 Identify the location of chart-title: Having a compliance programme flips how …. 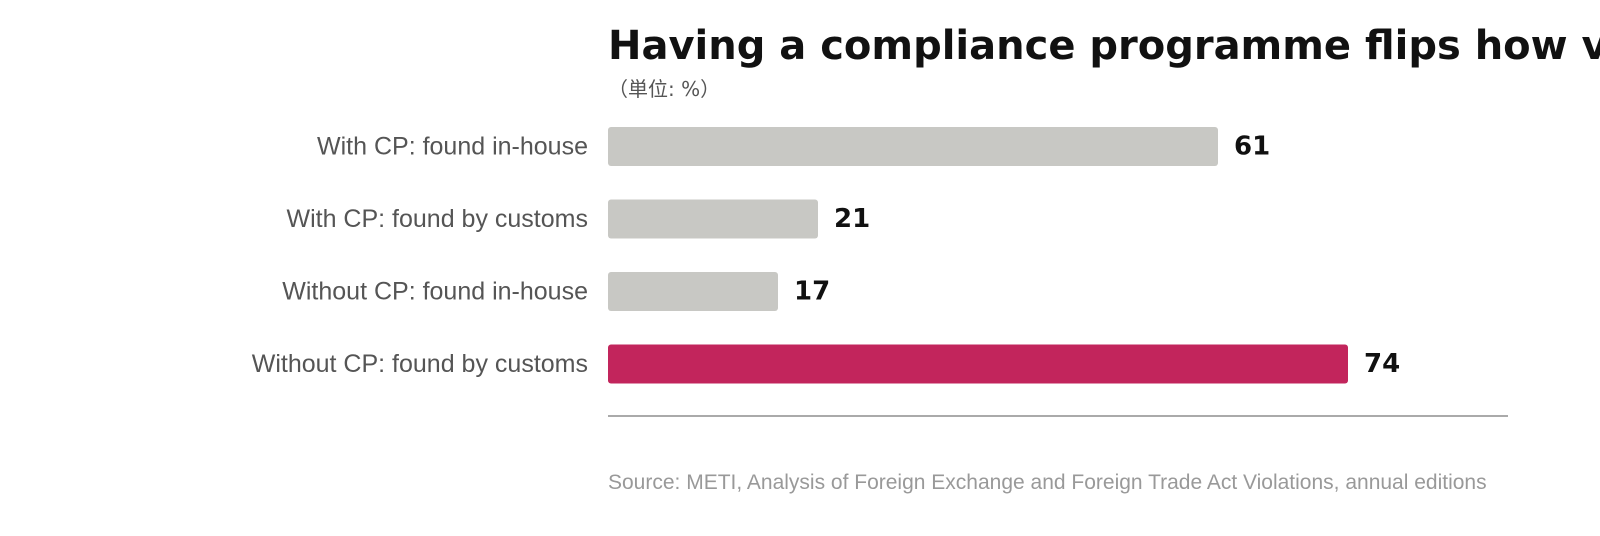
(1104, 46).